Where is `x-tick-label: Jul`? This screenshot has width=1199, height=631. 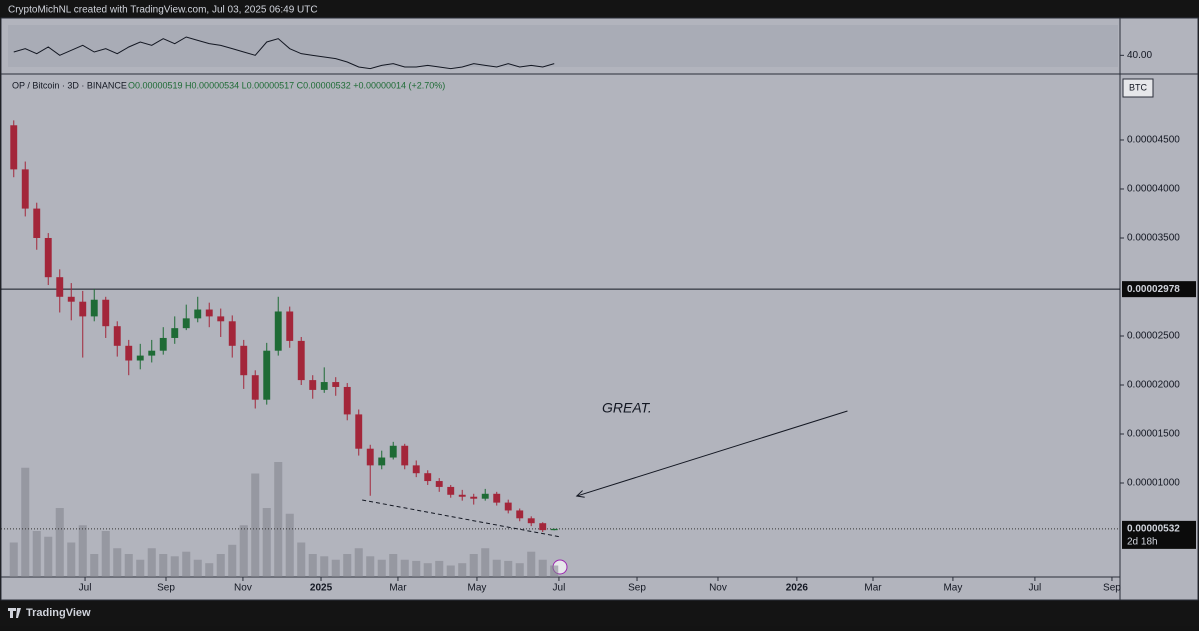 x-tick-label: Jul is located at coordinates (85, 588).